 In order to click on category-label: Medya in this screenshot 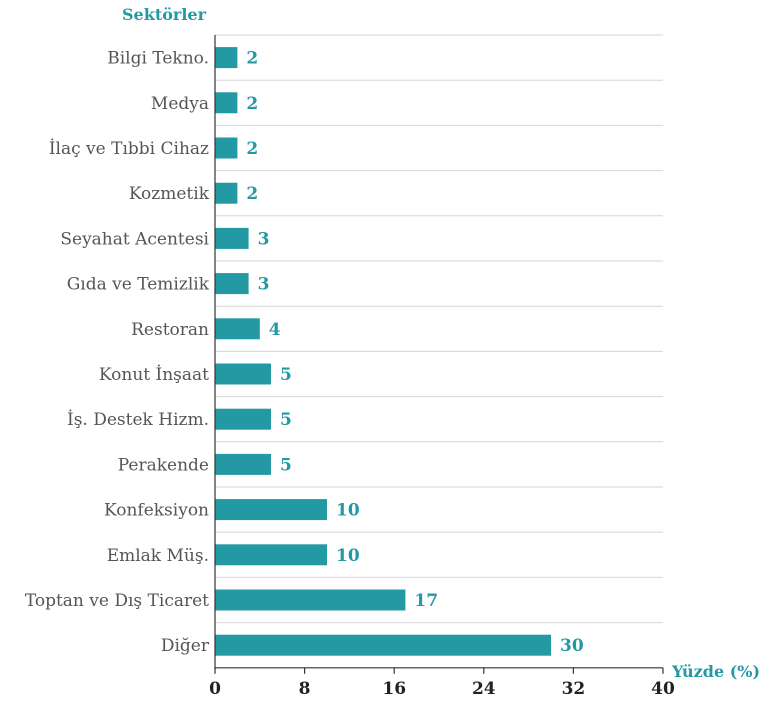, I will do `click(180, 104)`.